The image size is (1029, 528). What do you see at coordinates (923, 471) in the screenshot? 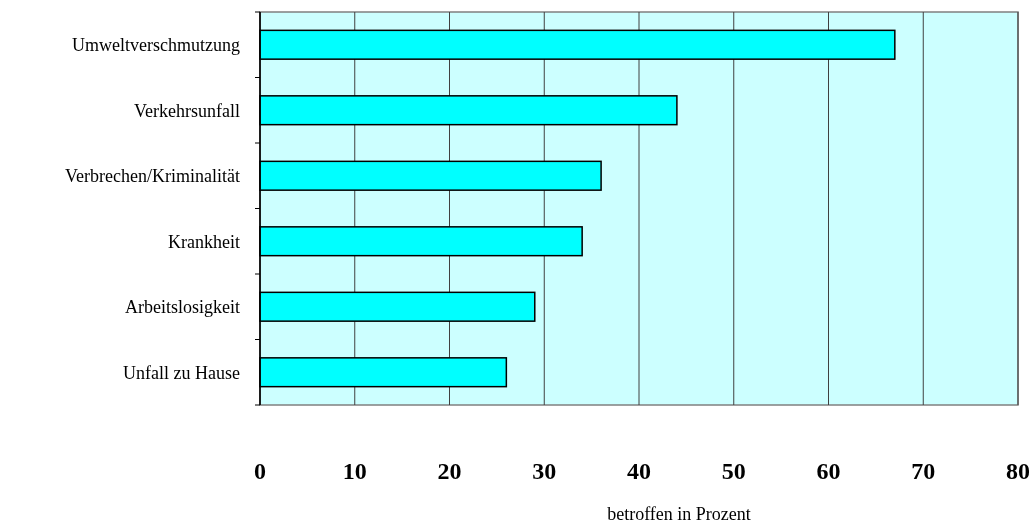
I see `x-tick-label: 70` at bounding box center [923, 471].